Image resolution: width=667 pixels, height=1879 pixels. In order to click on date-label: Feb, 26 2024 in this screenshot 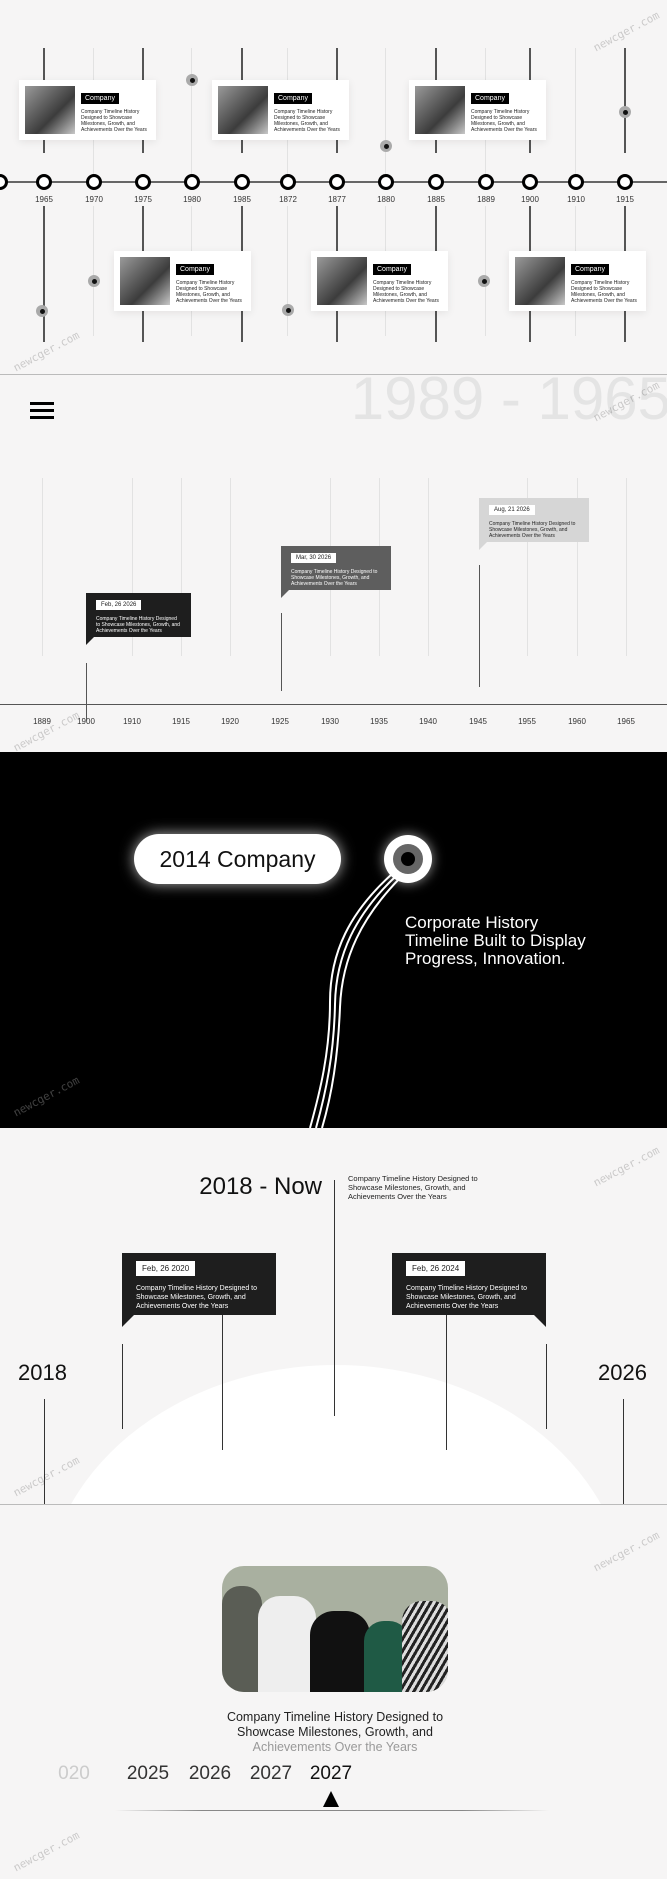, I will do `click(436, 1268)`.